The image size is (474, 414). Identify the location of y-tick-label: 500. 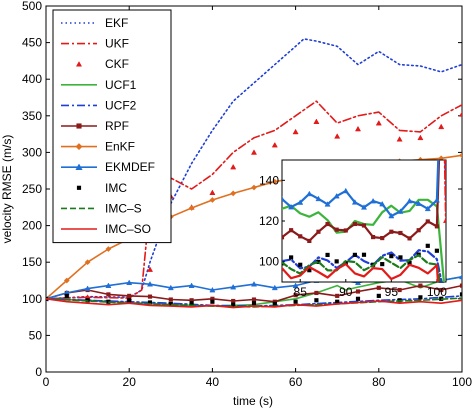
(32, 6).